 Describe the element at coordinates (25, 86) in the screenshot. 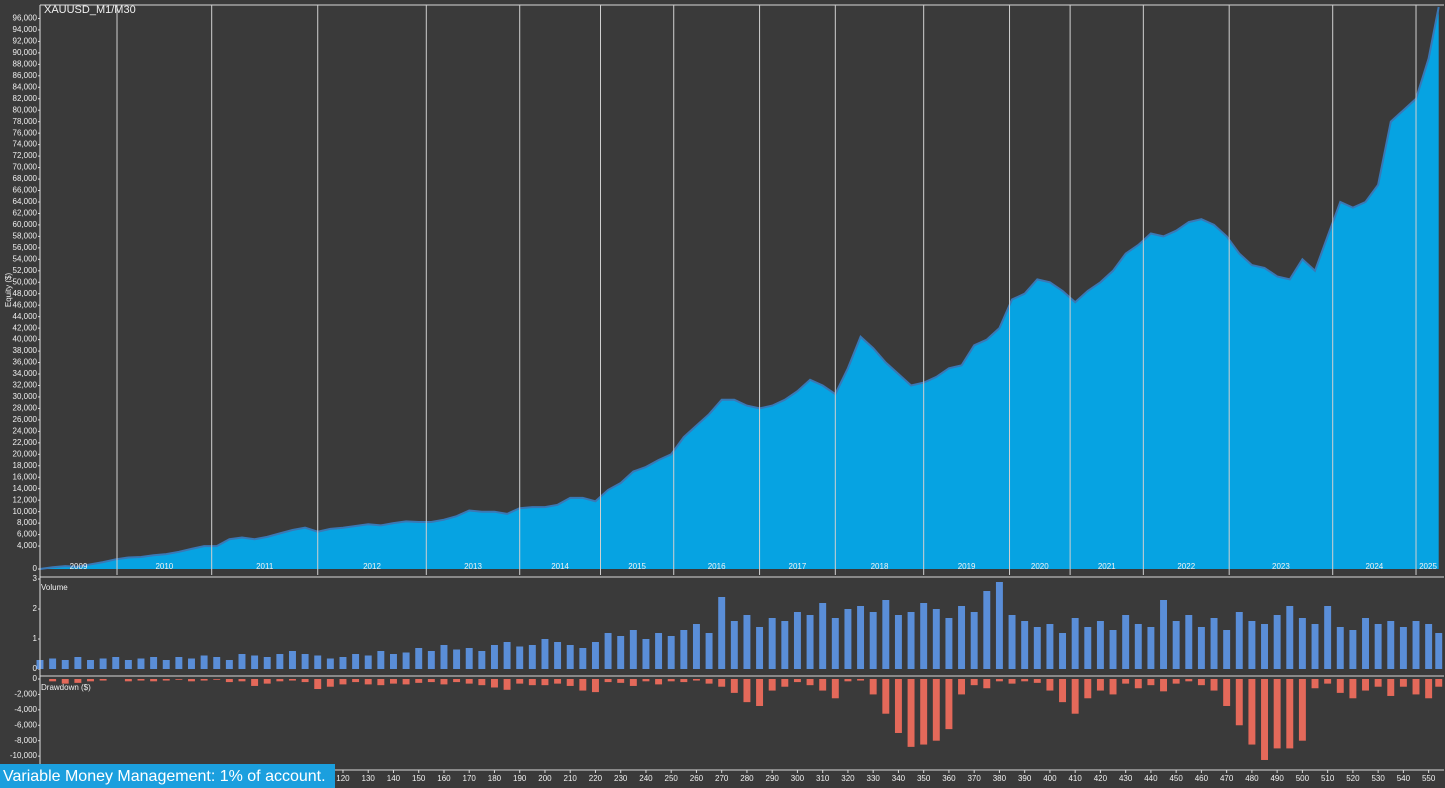

I see `y-tick-label: 84,000` at that location.